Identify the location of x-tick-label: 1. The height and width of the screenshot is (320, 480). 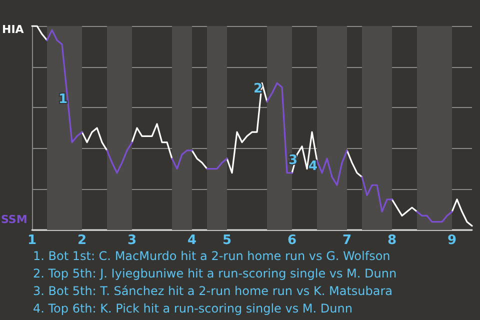
(32, 240).